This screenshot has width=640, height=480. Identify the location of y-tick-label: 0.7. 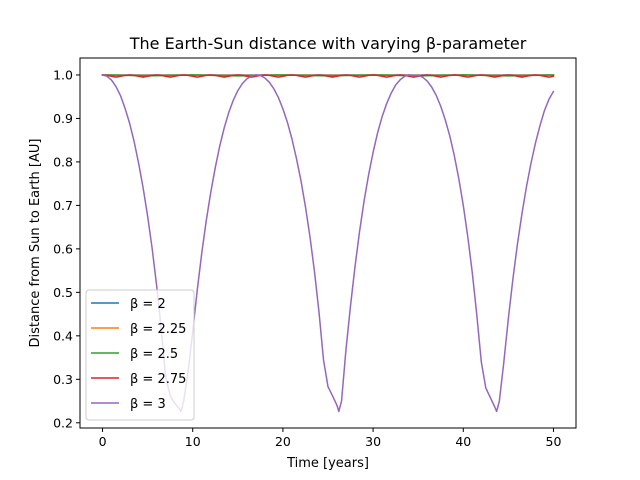
(63, 205).